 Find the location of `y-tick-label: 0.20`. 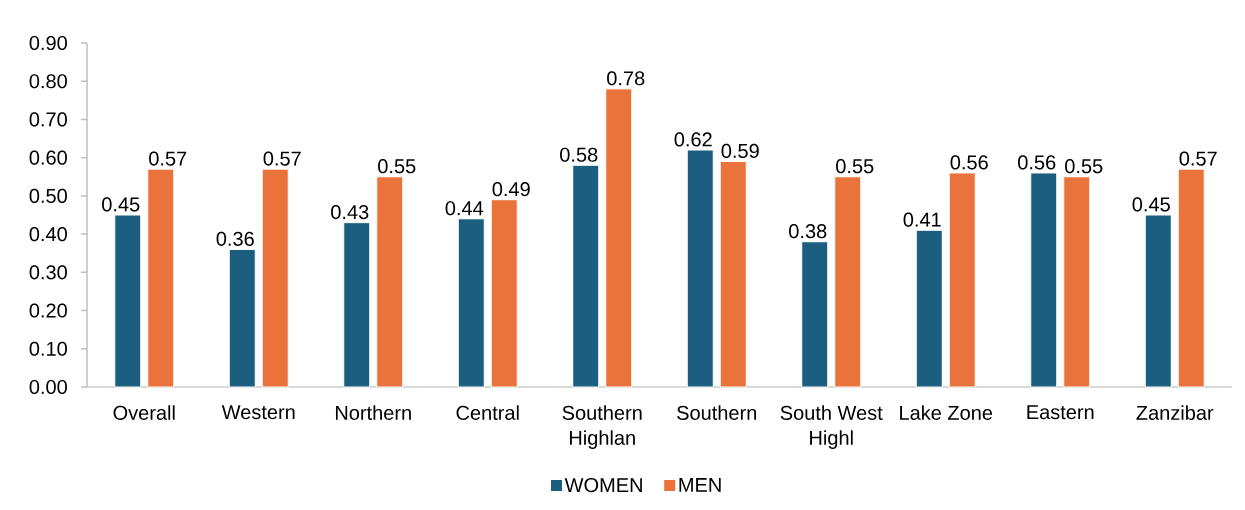

y-tick-label: 0.20 is located at coordinates (48, 310).